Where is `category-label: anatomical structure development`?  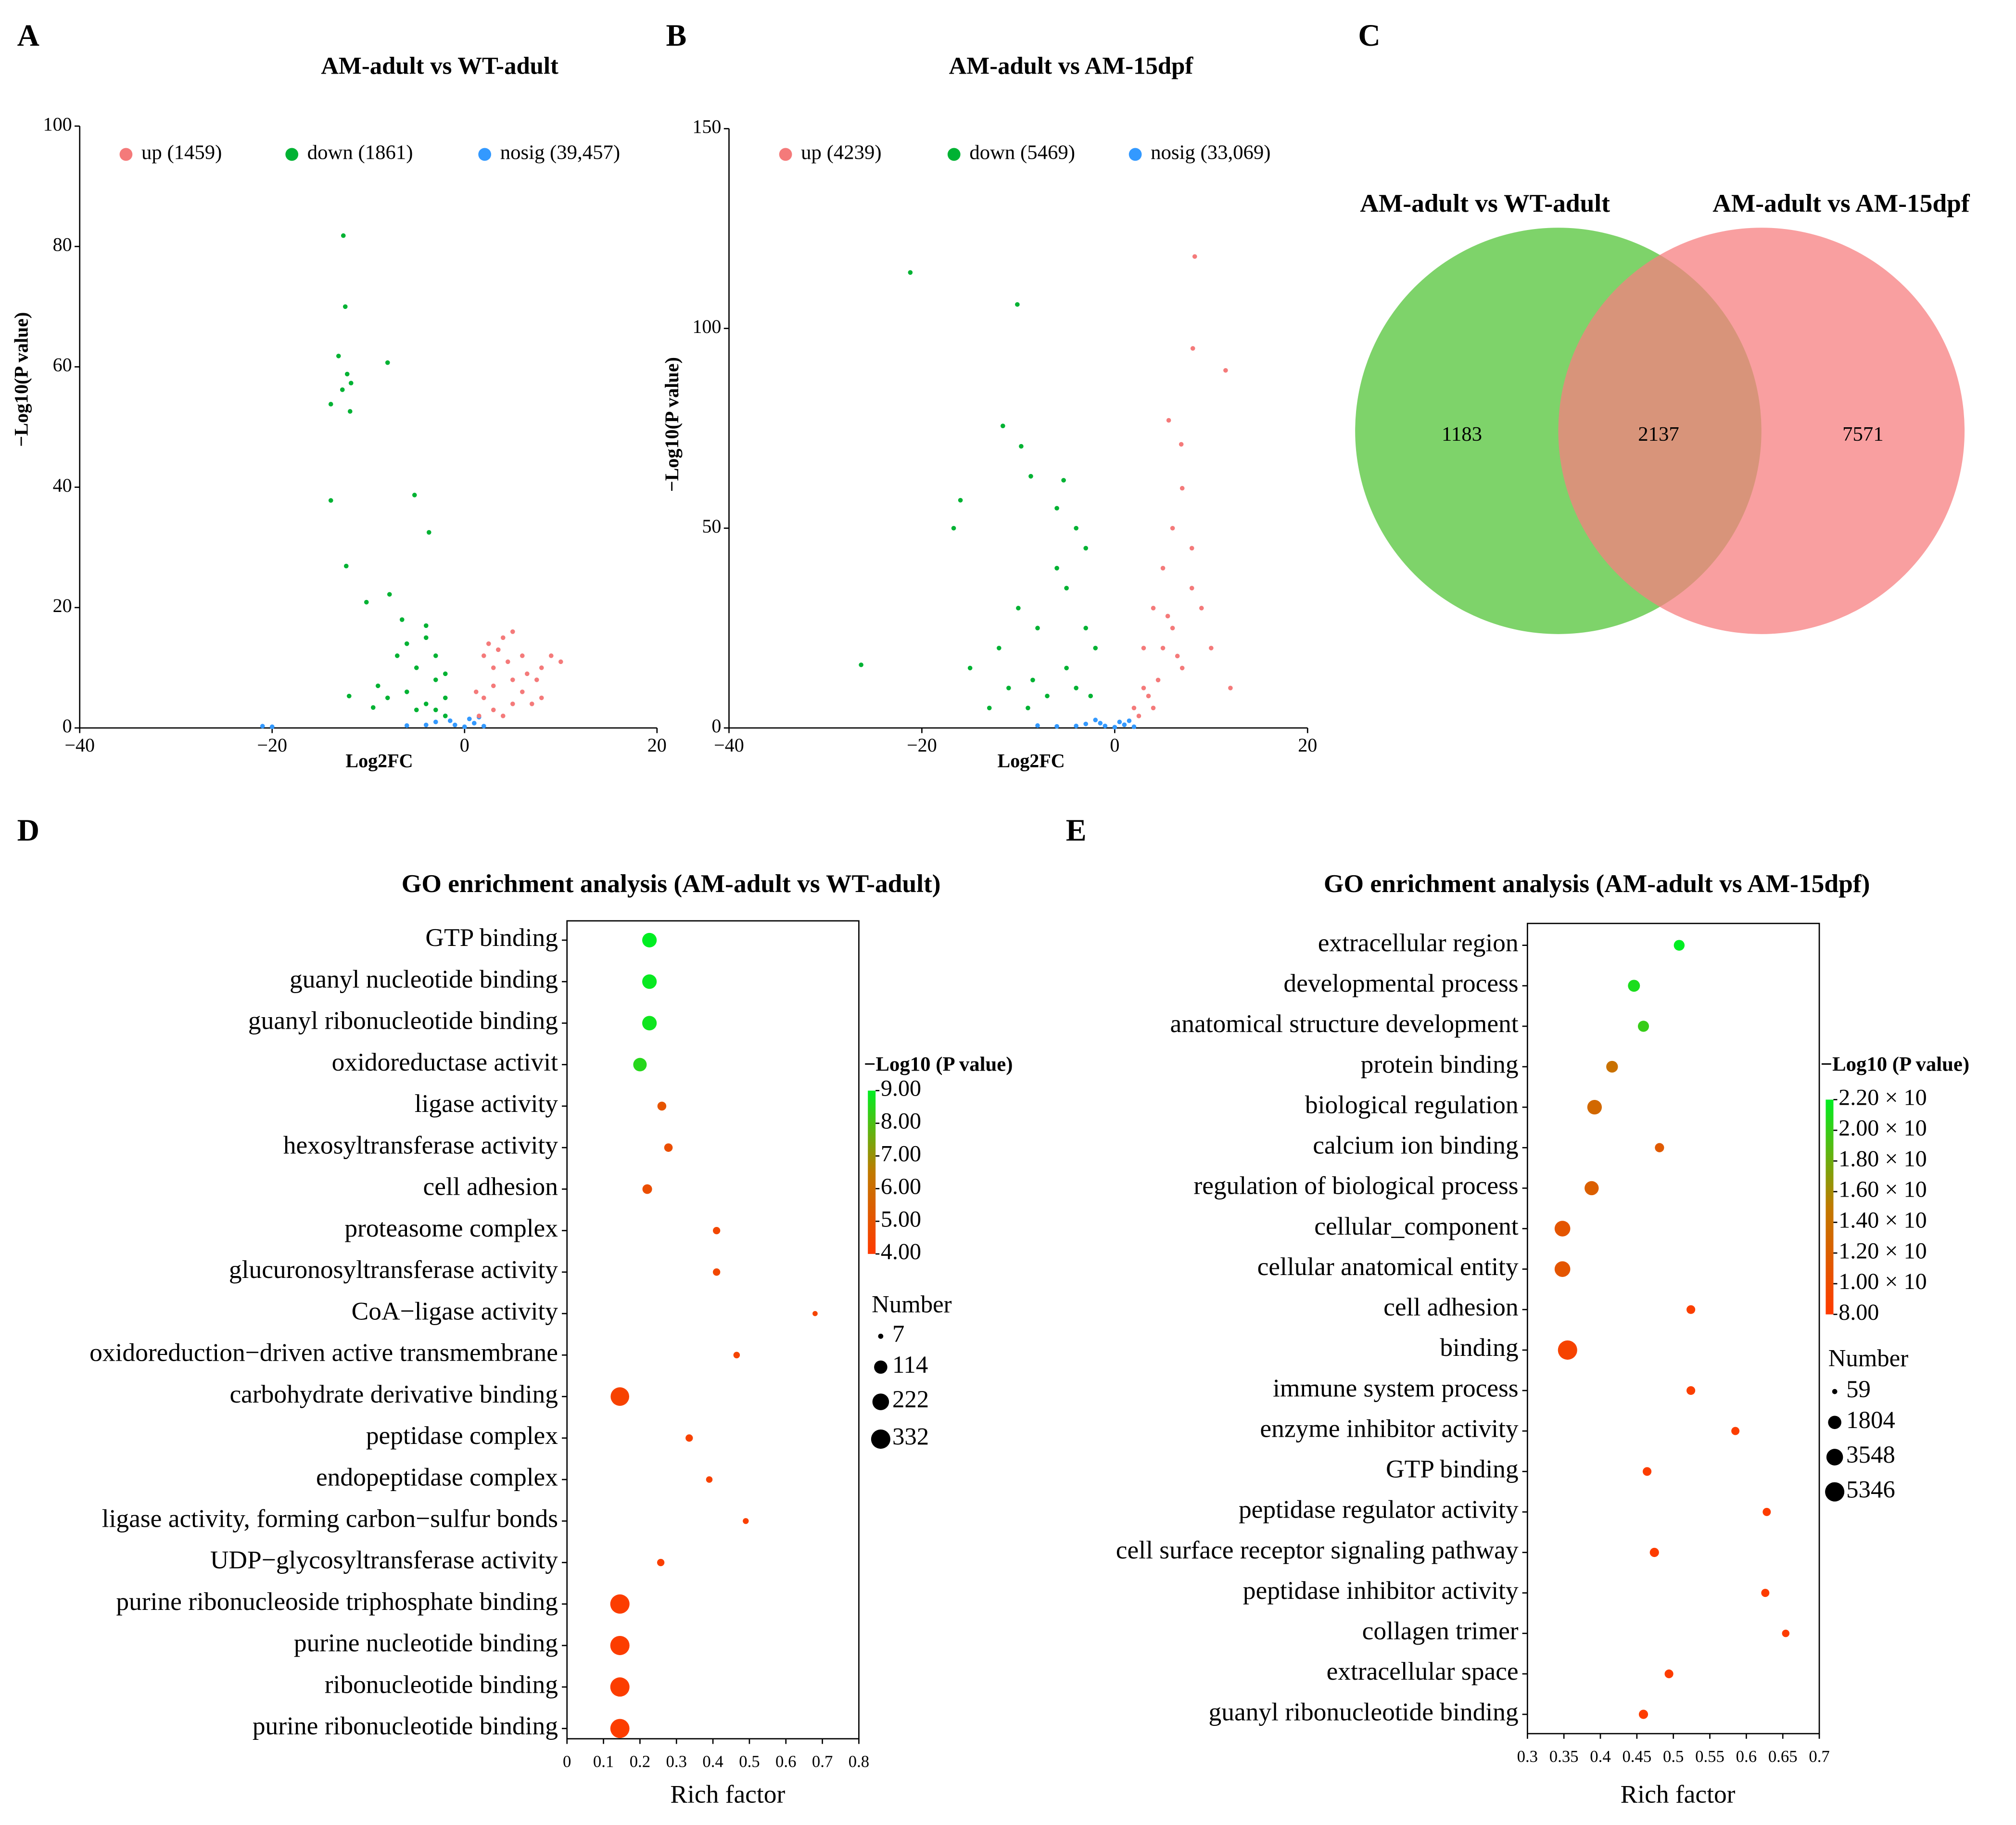 category-label: anatomical structure development is located at coordinates (1344, 1023).